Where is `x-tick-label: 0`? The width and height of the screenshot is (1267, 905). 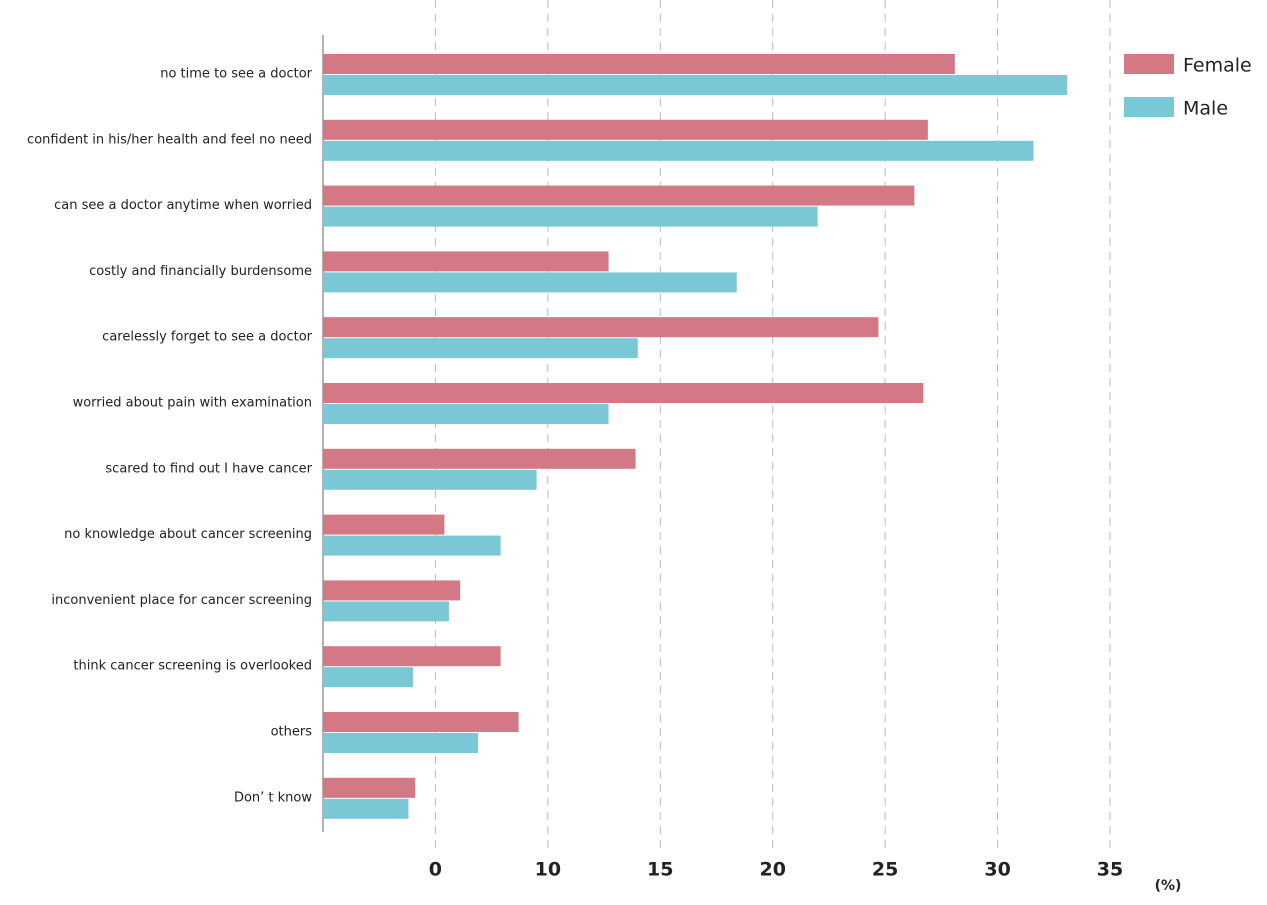 x-tick-label: 0 is located at coordinates (435, 870).